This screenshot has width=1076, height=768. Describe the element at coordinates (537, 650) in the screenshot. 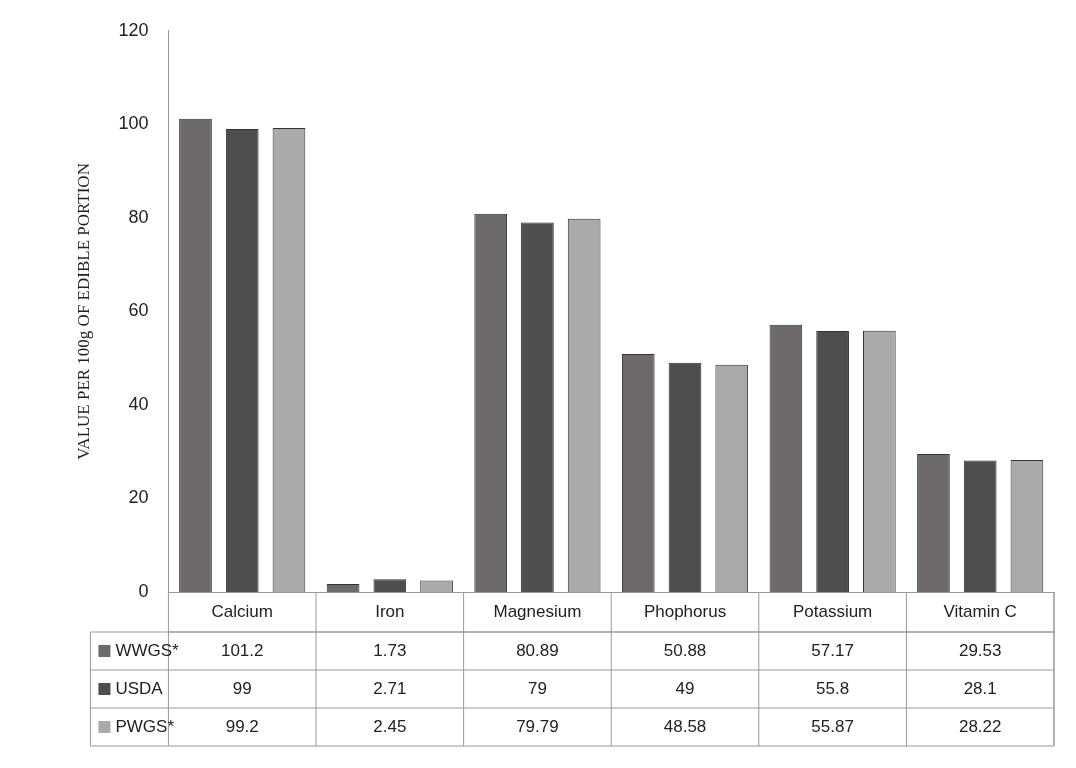

I see `data-label: 80.89` at that location.